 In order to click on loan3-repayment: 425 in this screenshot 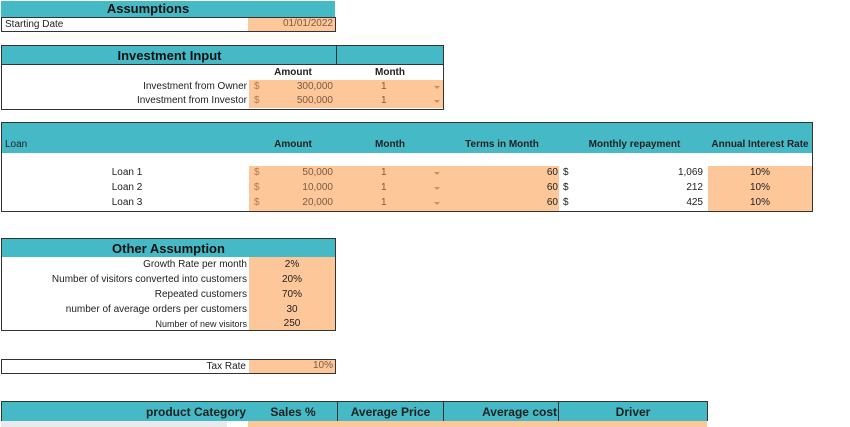, I will do `click(694, 202)`.